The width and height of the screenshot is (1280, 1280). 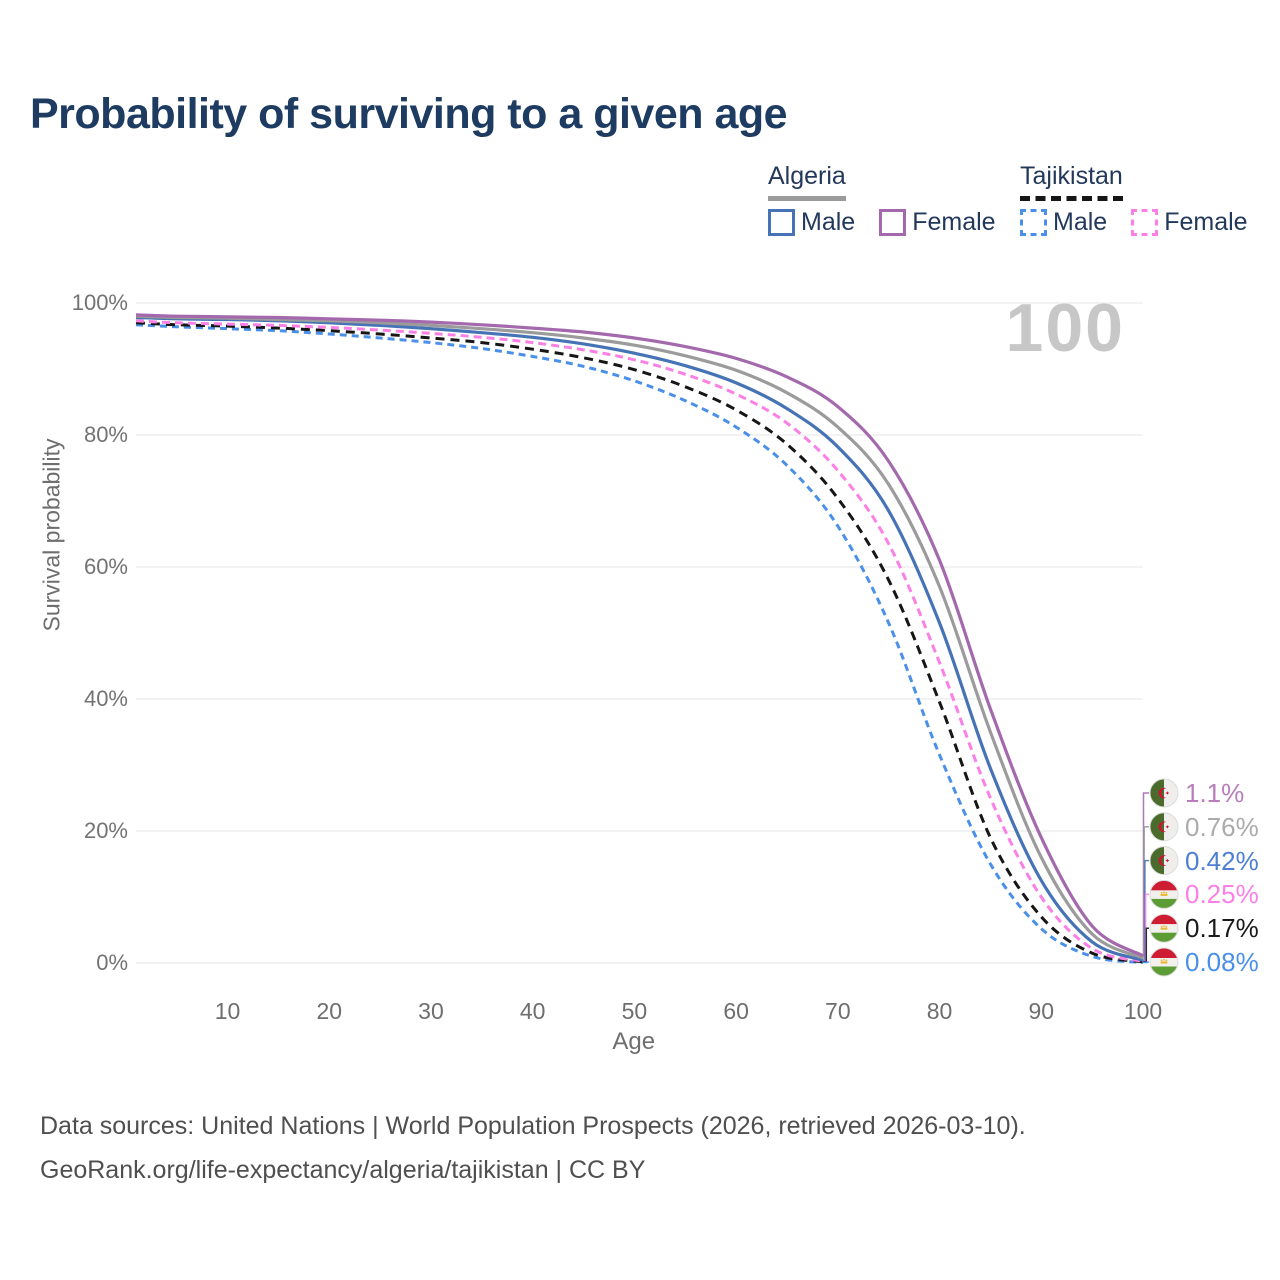 I want to click on x-axis-title: Age, so click(x=634, y=1041).